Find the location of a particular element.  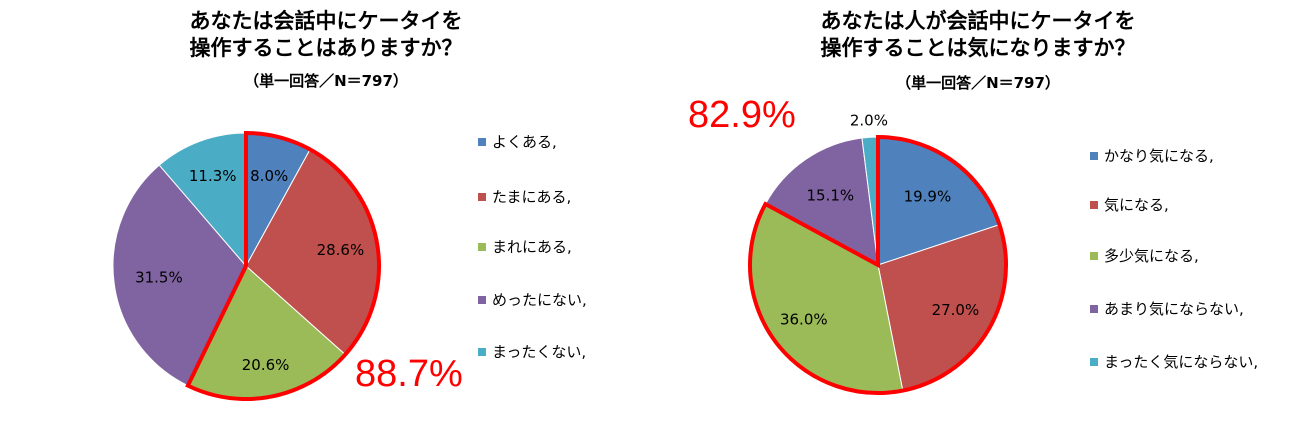

highlight-total-callout: 82.9% is located at coordinates (742, 115).